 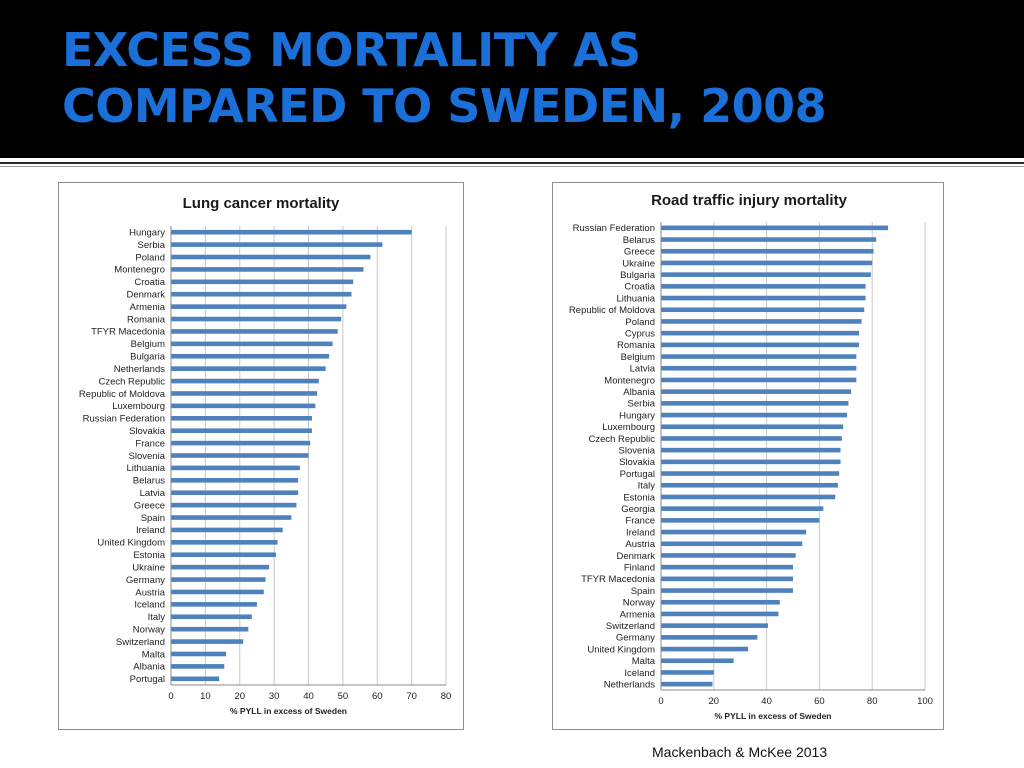 I want to click on lung-category-label: Slovenia, so click(x=147, y=456).